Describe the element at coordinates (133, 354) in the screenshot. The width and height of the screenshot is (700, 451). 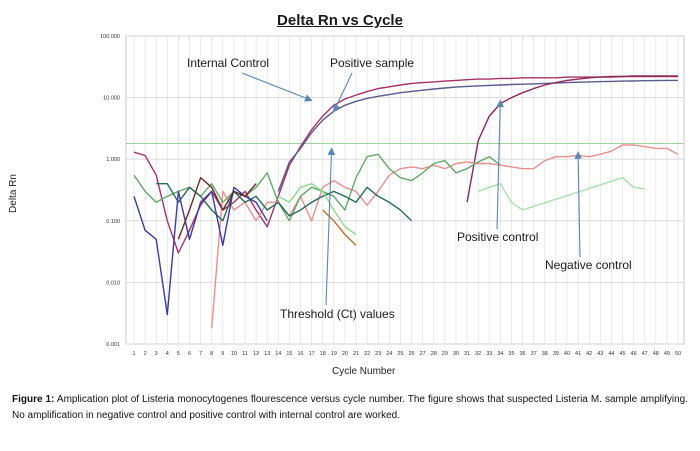
I see `x-tick-label: 1` at that location.